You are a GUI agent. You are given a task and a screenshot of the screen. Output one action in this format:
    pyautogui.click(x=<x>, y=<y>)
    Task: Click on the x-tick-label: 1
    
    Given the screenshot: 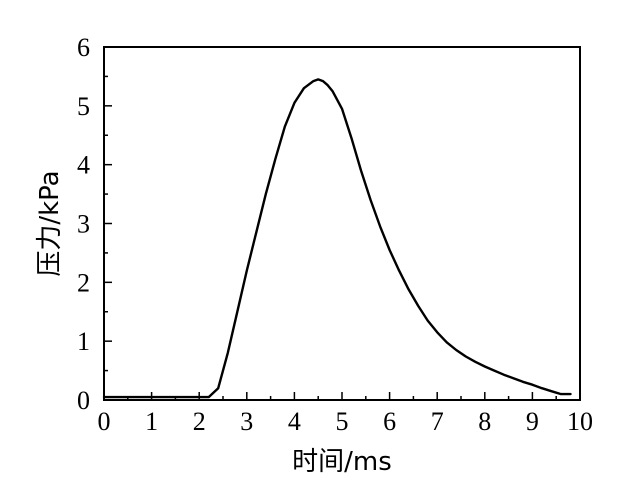 What is the action you would take?
    pyautogui.click(x=151, y=421)
    